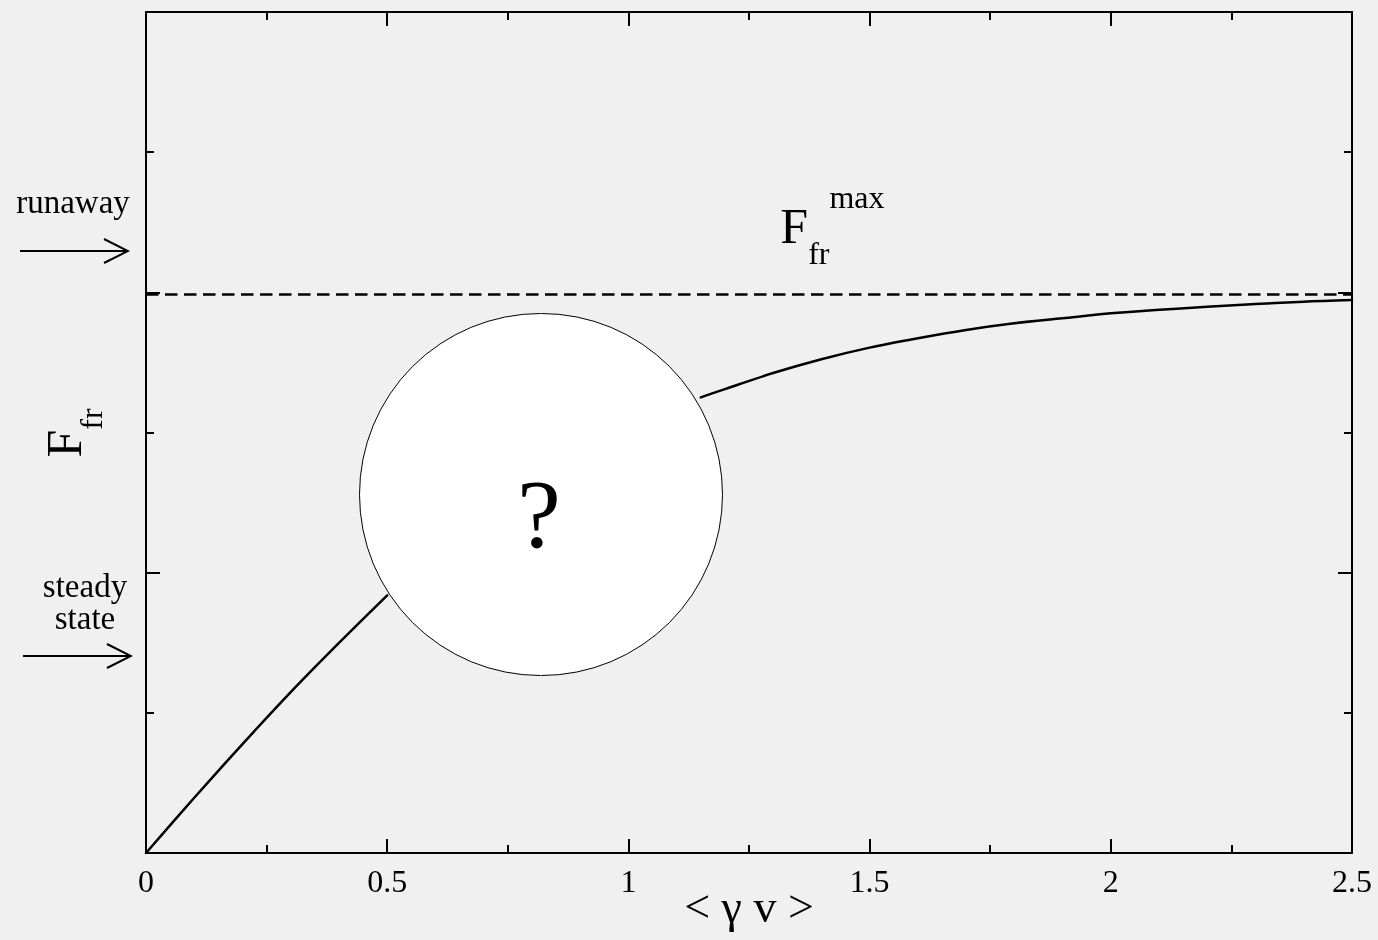 This screenshot has height=940, width=1378. I want to click on x-tick-label: 0, so click(146, 881).